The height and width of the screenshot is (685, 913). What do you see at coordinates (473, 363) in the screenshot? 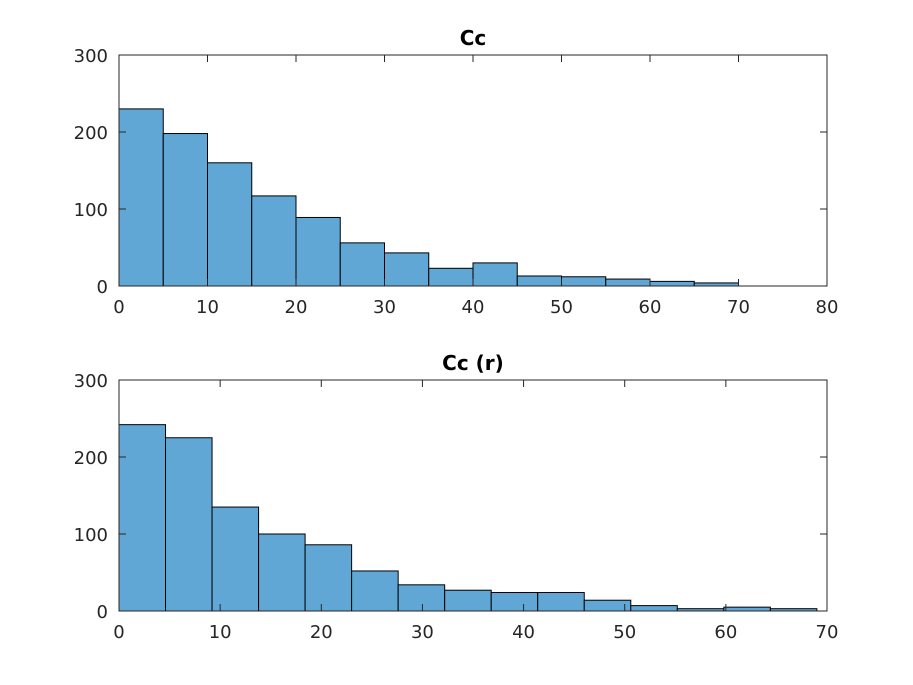
I see `chart-title: Cc (r)` at bounding box center [473, 363].